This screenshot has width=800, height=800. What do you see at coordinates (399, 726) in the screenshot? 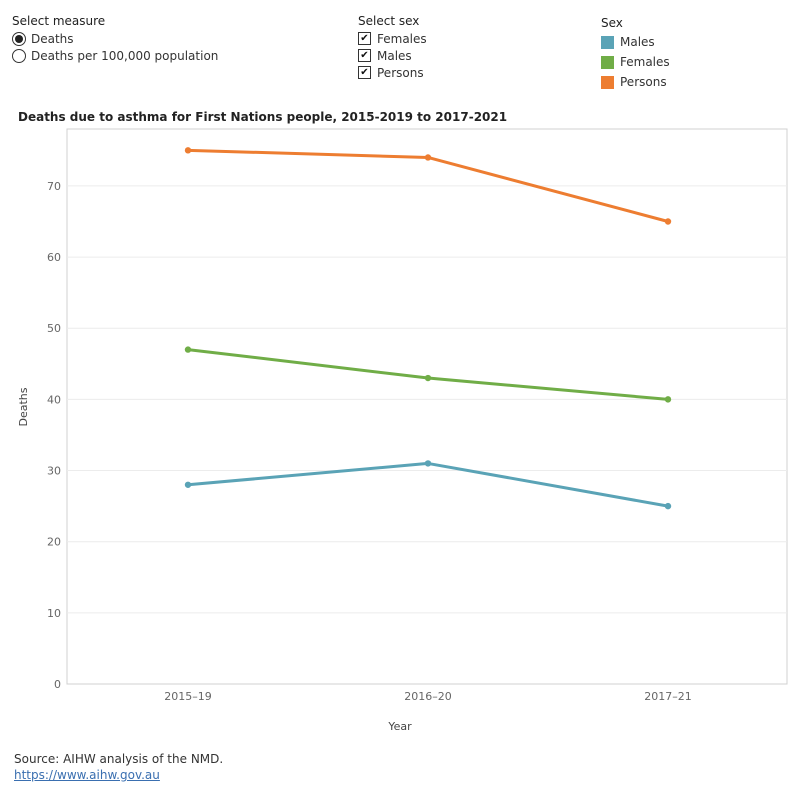
I see `x-axis-title: Year` at bounding box center [399, 726].